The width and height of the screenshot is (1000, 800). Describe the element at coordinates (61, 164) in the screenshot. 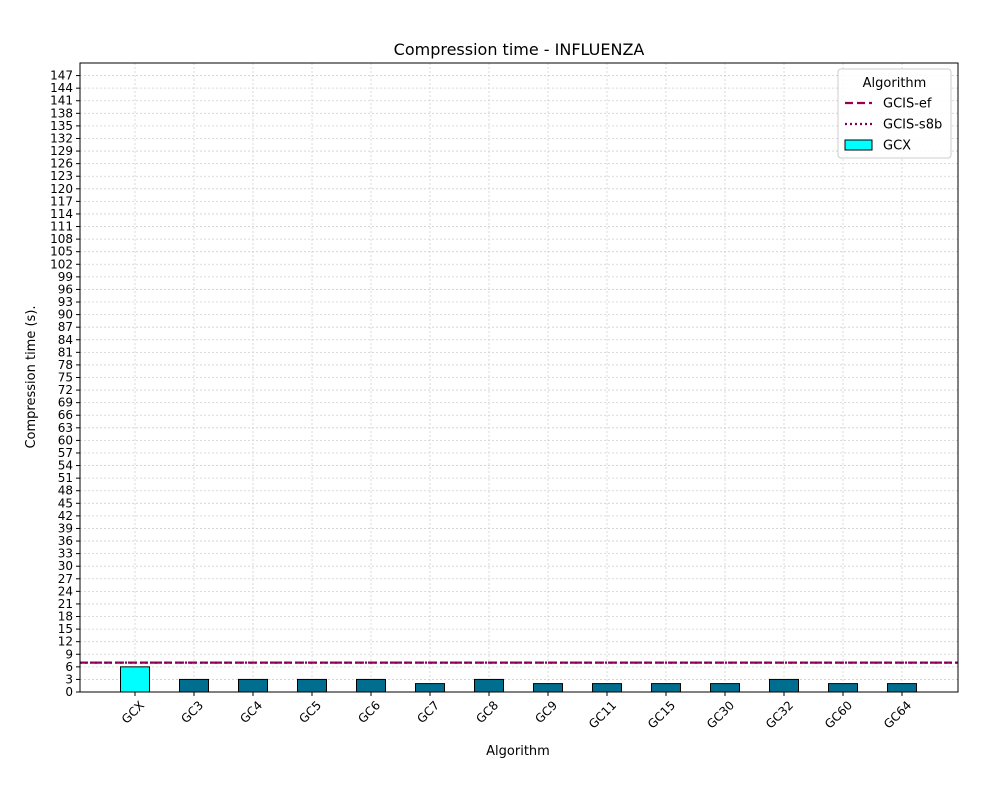

I see `y-tick-label: 126` at that location.